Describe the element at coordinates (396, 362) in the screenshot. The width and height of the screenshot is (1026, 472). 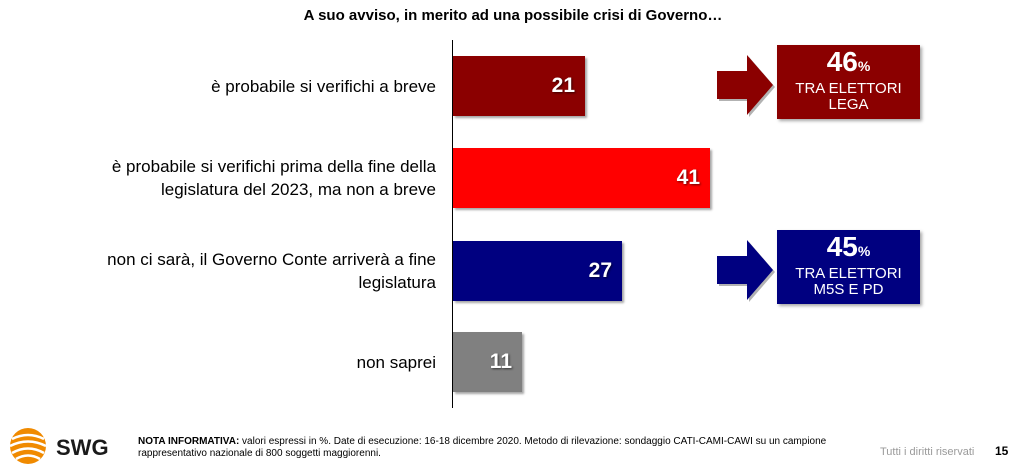
I see `category-label-line: non saprei` at that location.